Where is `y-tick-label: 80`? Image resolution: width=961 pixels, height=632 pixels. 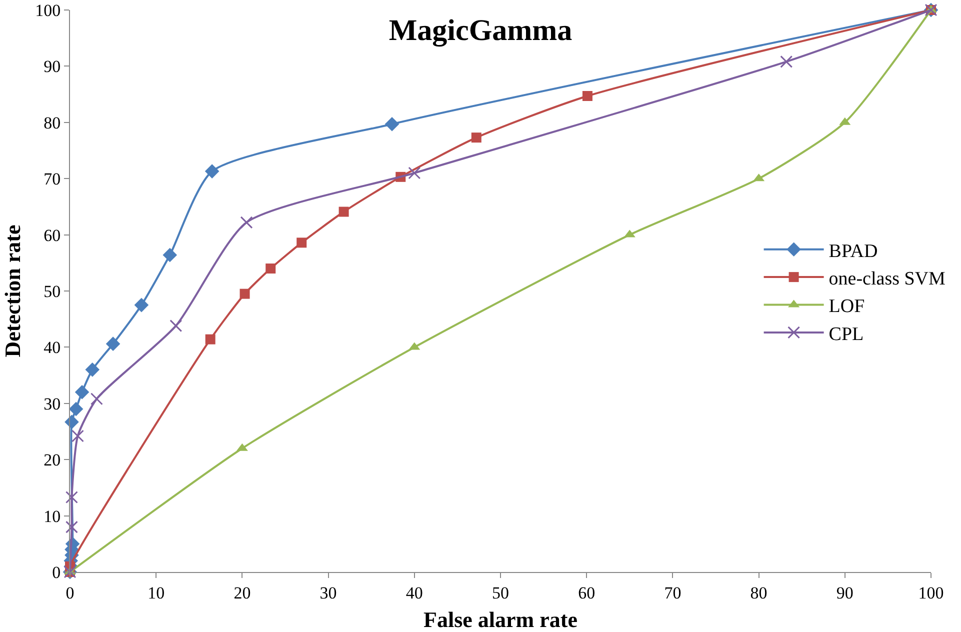
y-tick-label: 80 is located at coordinates (52, 122).